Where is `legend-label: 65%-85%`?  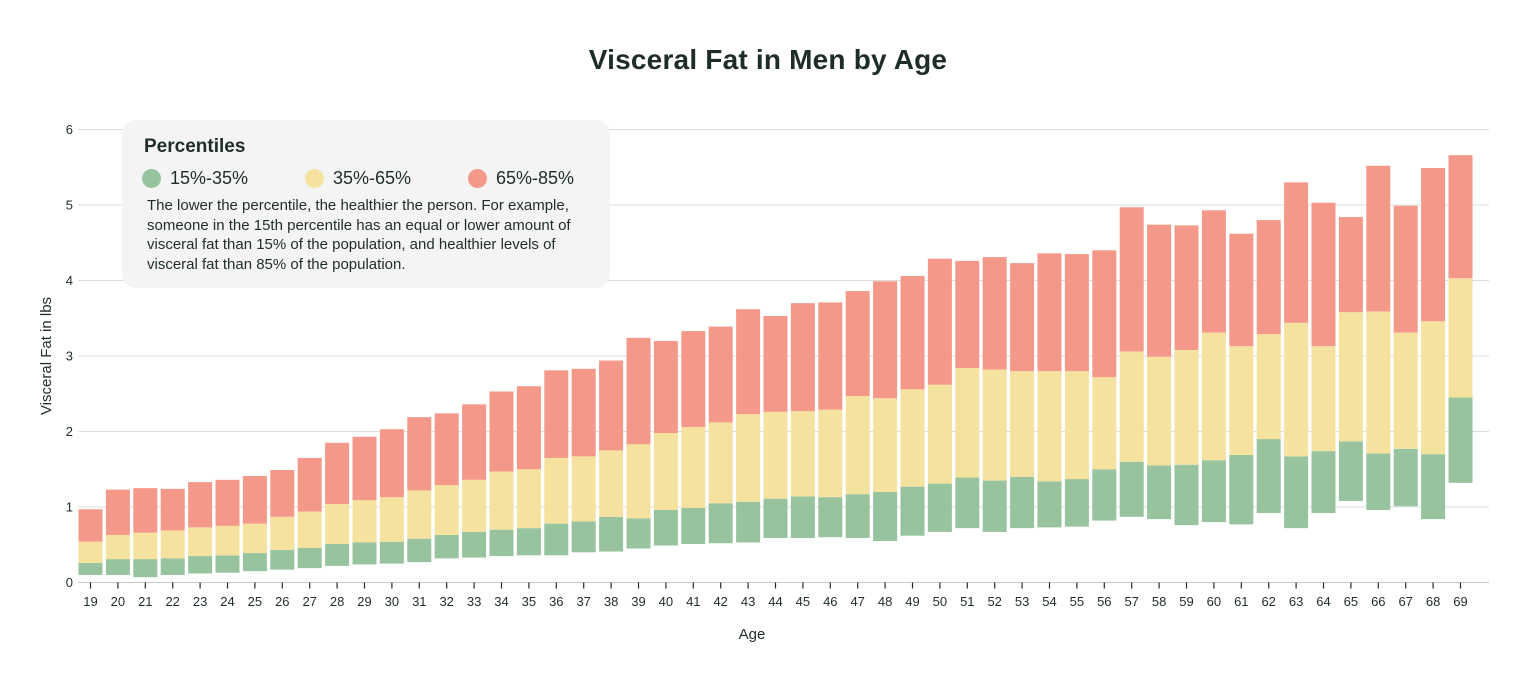
legend-label: 65%-85% is located at coordinates (535, 177).